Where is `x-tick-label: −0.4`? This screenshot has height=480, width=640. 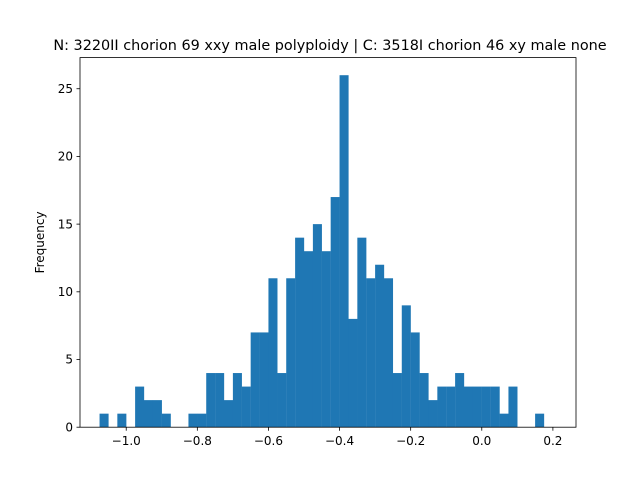 x-tick-label: −0.4 is located at coordinates (339, 441).